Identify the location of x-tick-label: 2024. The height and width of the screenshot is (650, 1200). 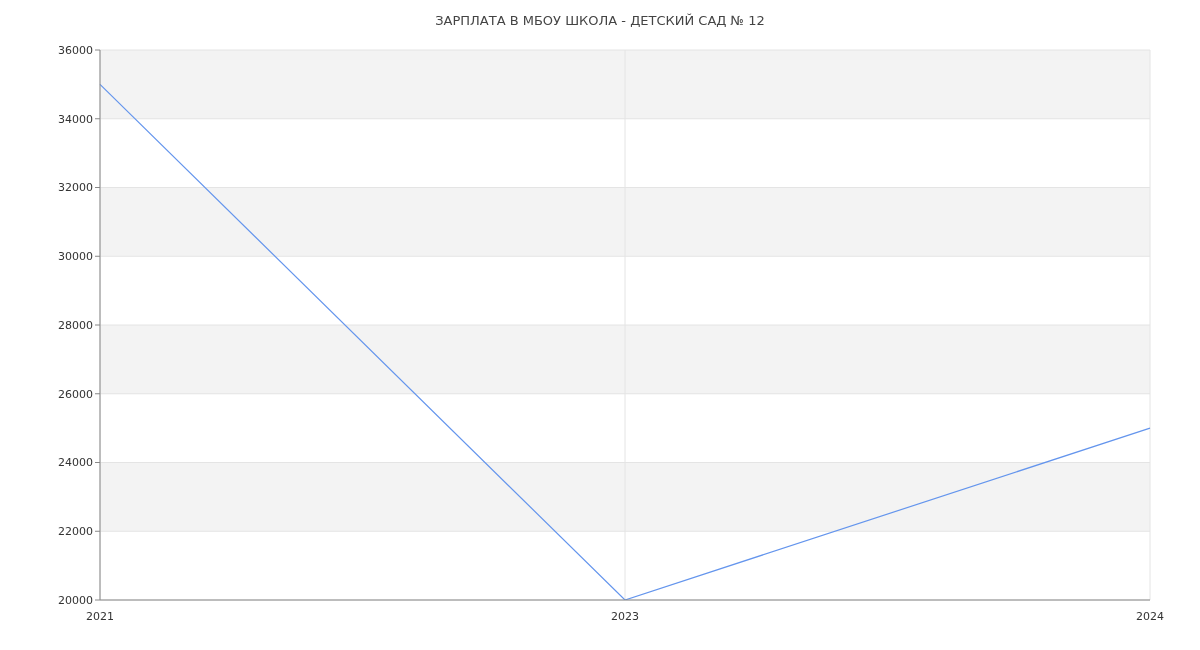
(1150, 616).